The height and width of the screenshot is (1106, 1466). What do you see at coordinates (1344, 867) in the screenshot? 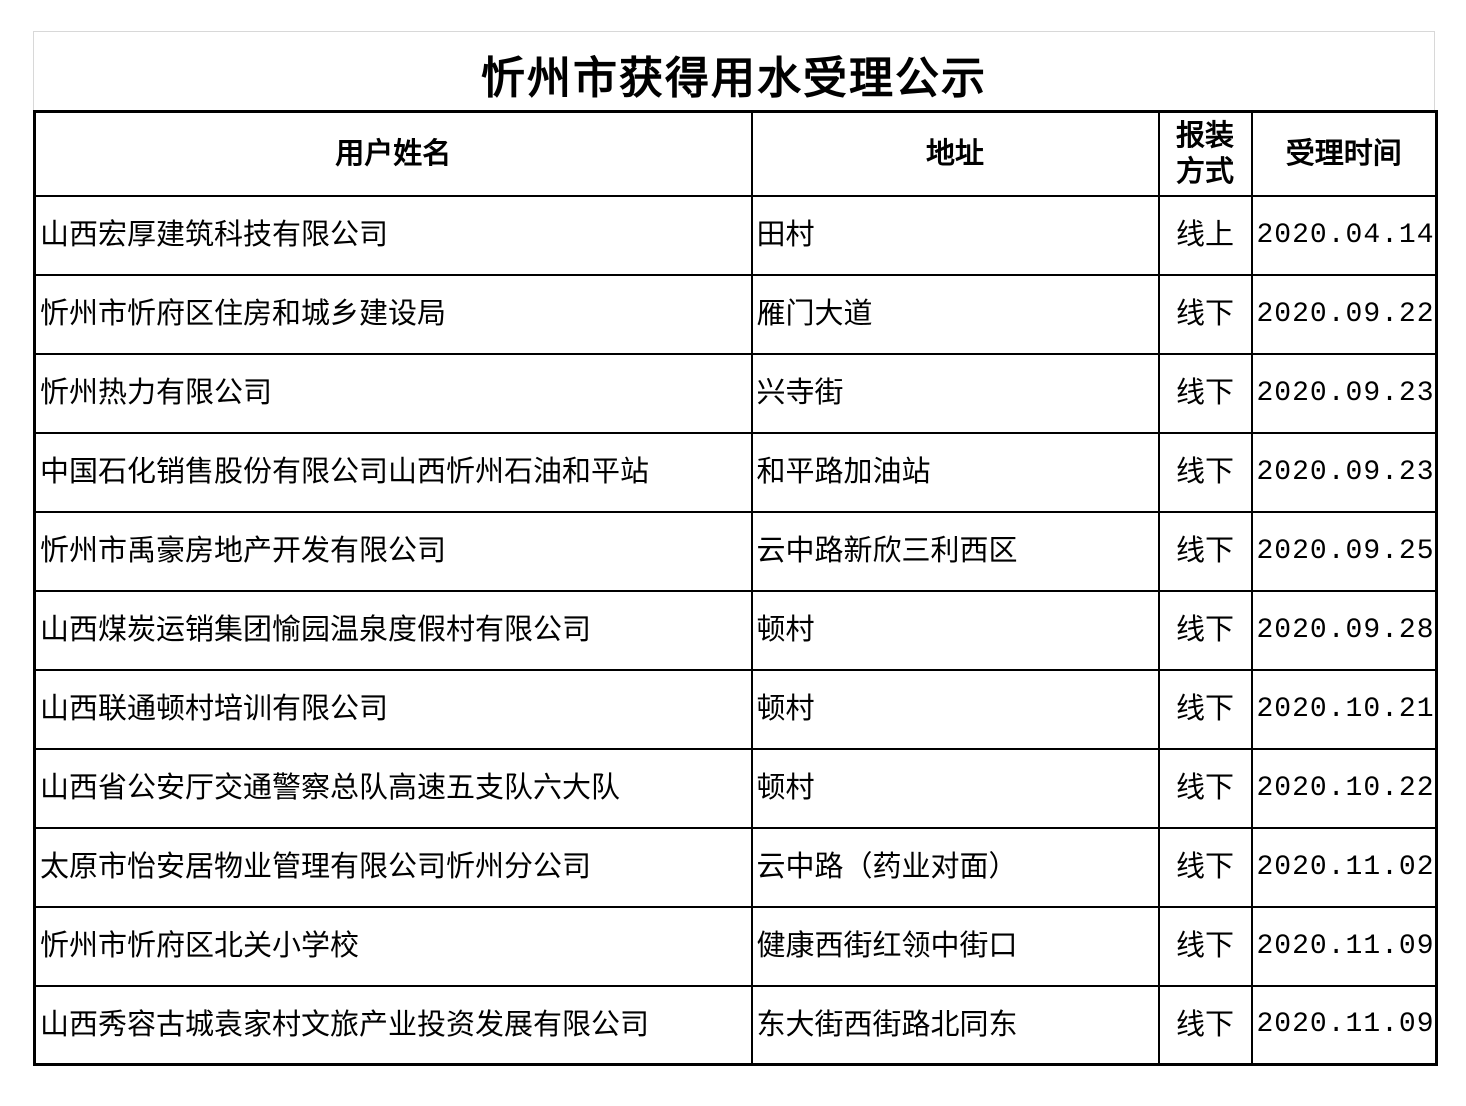
I see `cell-acceptance-time: 2020.11.02` at bounding box center [1344, 867].